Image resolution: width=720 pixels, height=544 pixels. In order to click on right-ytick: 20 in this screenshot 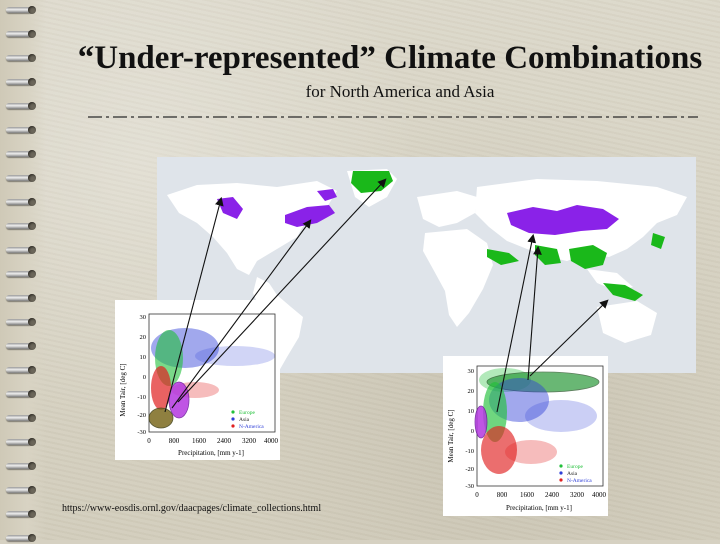, I will do `click(471, 391)`.